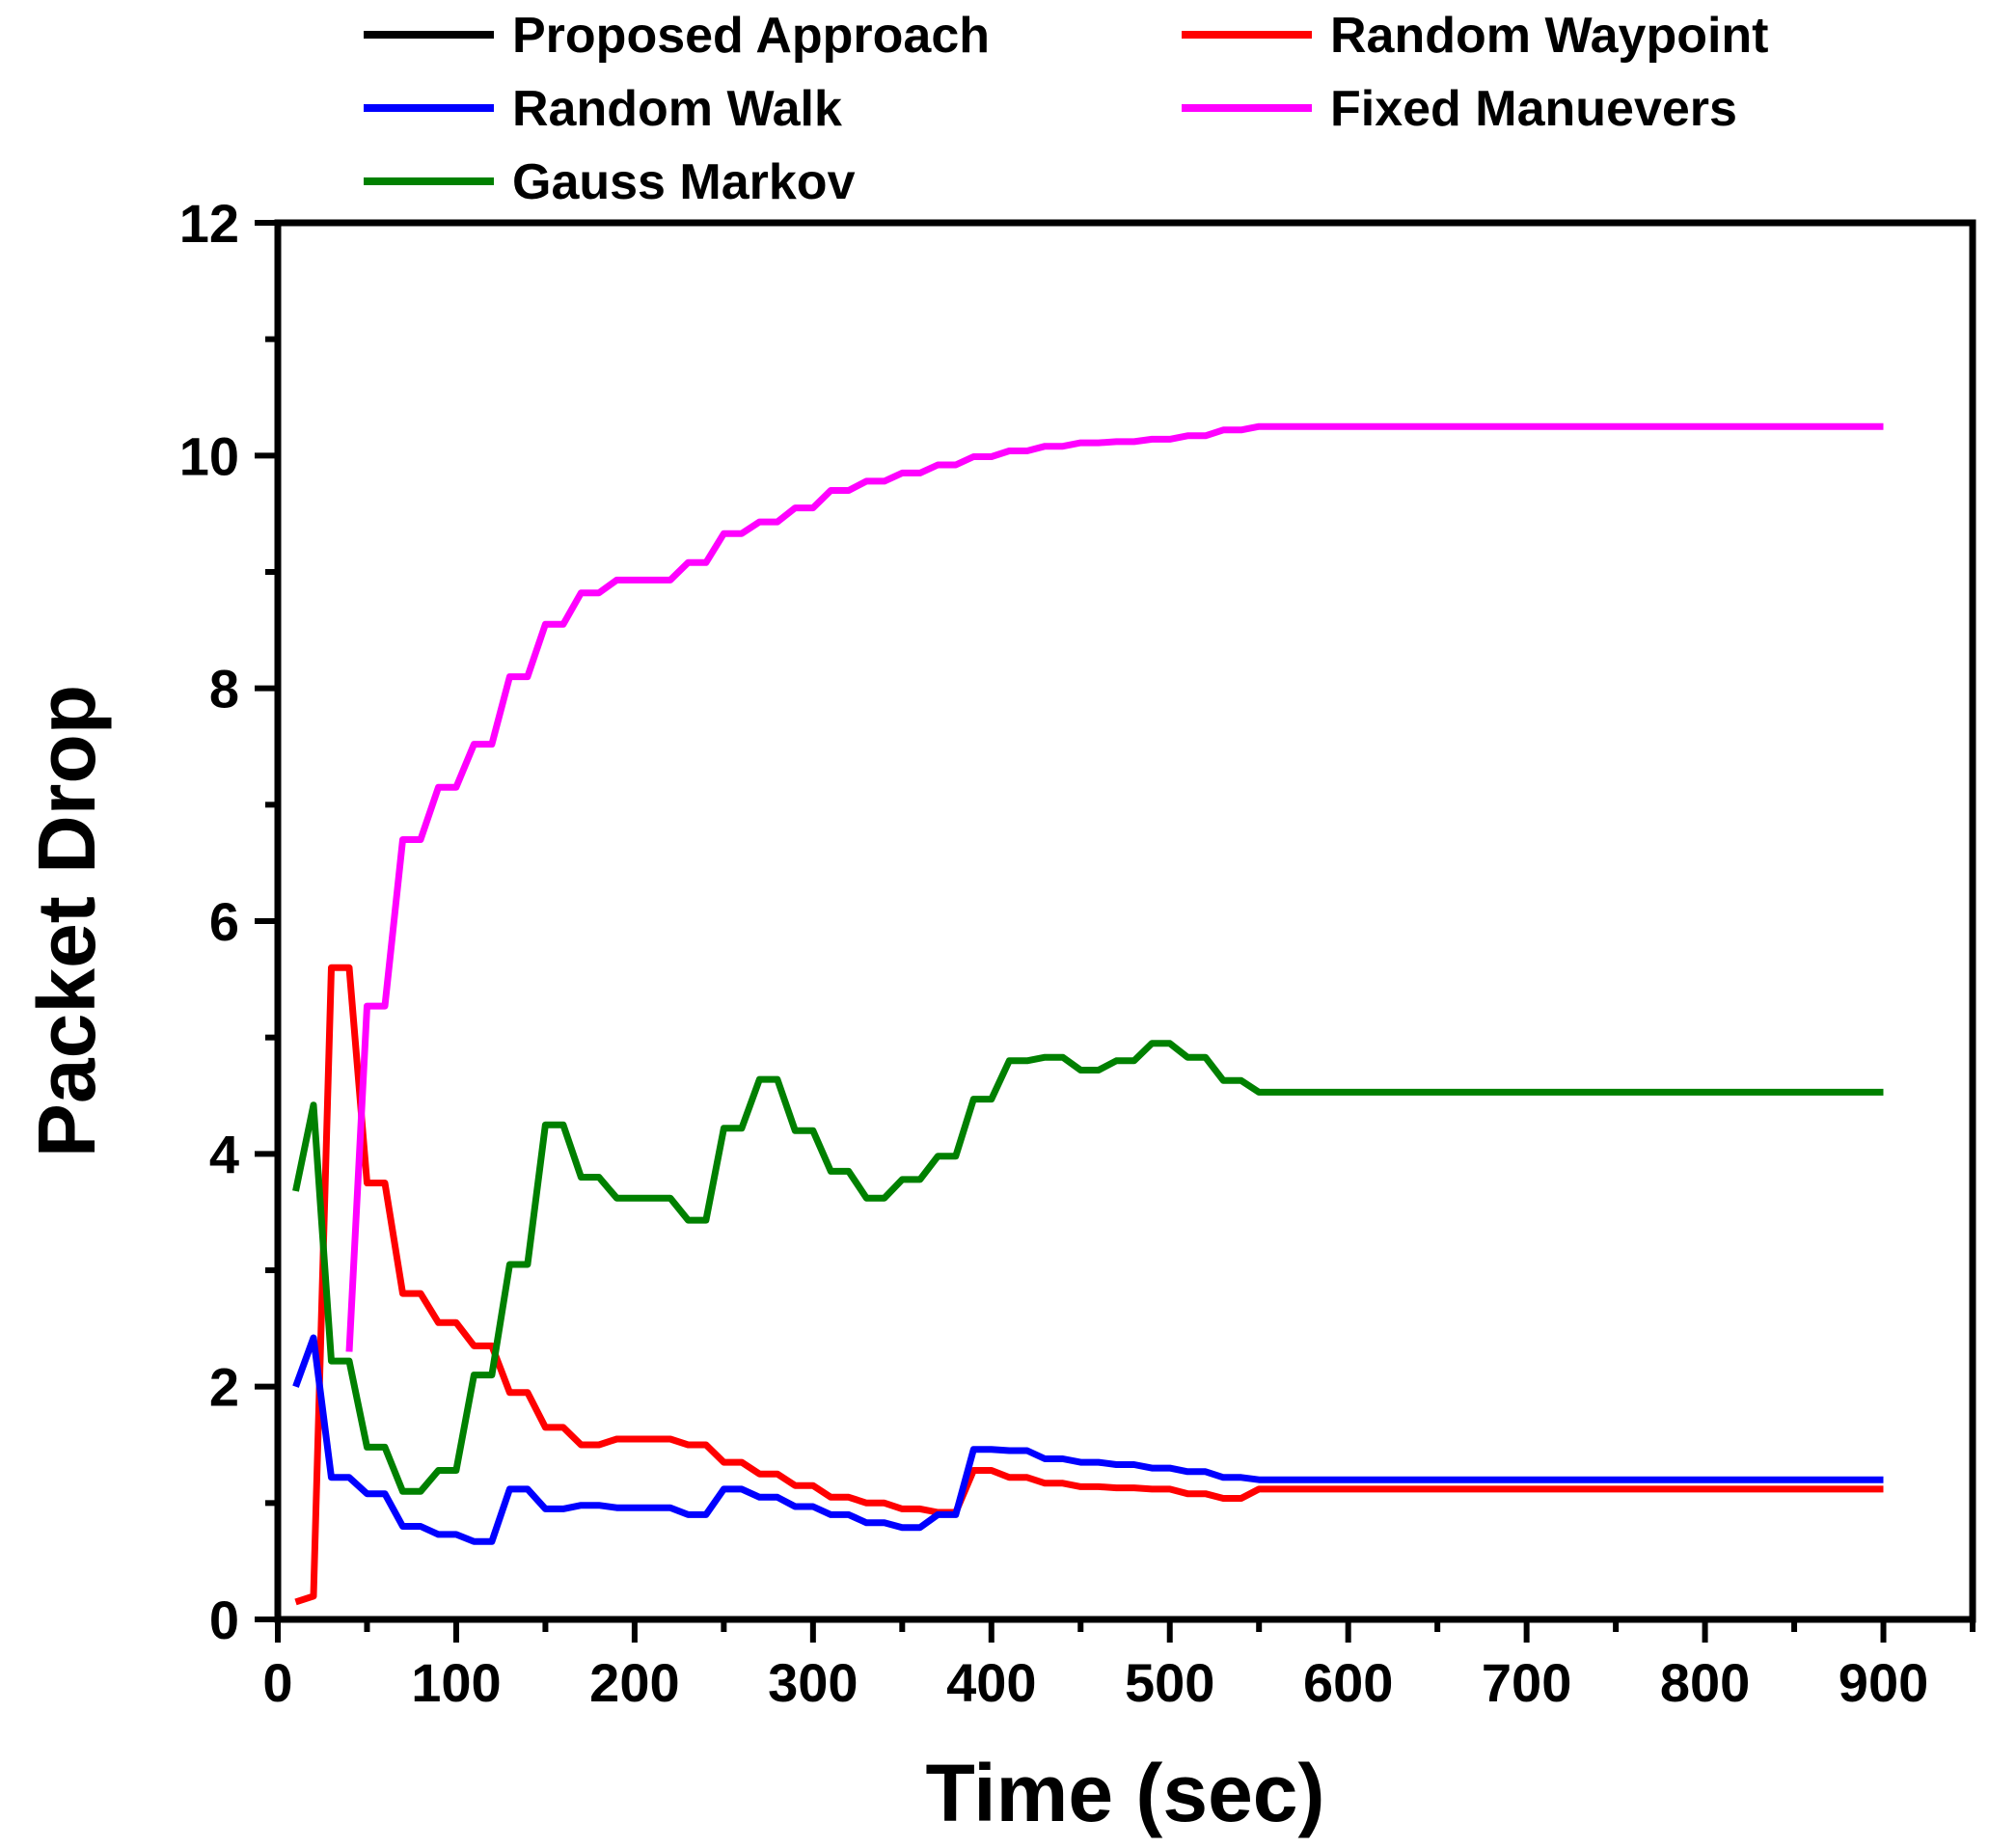 The image size is (1989, 1848). I want to click on series-line-random-walk, so click(1088, 1439).